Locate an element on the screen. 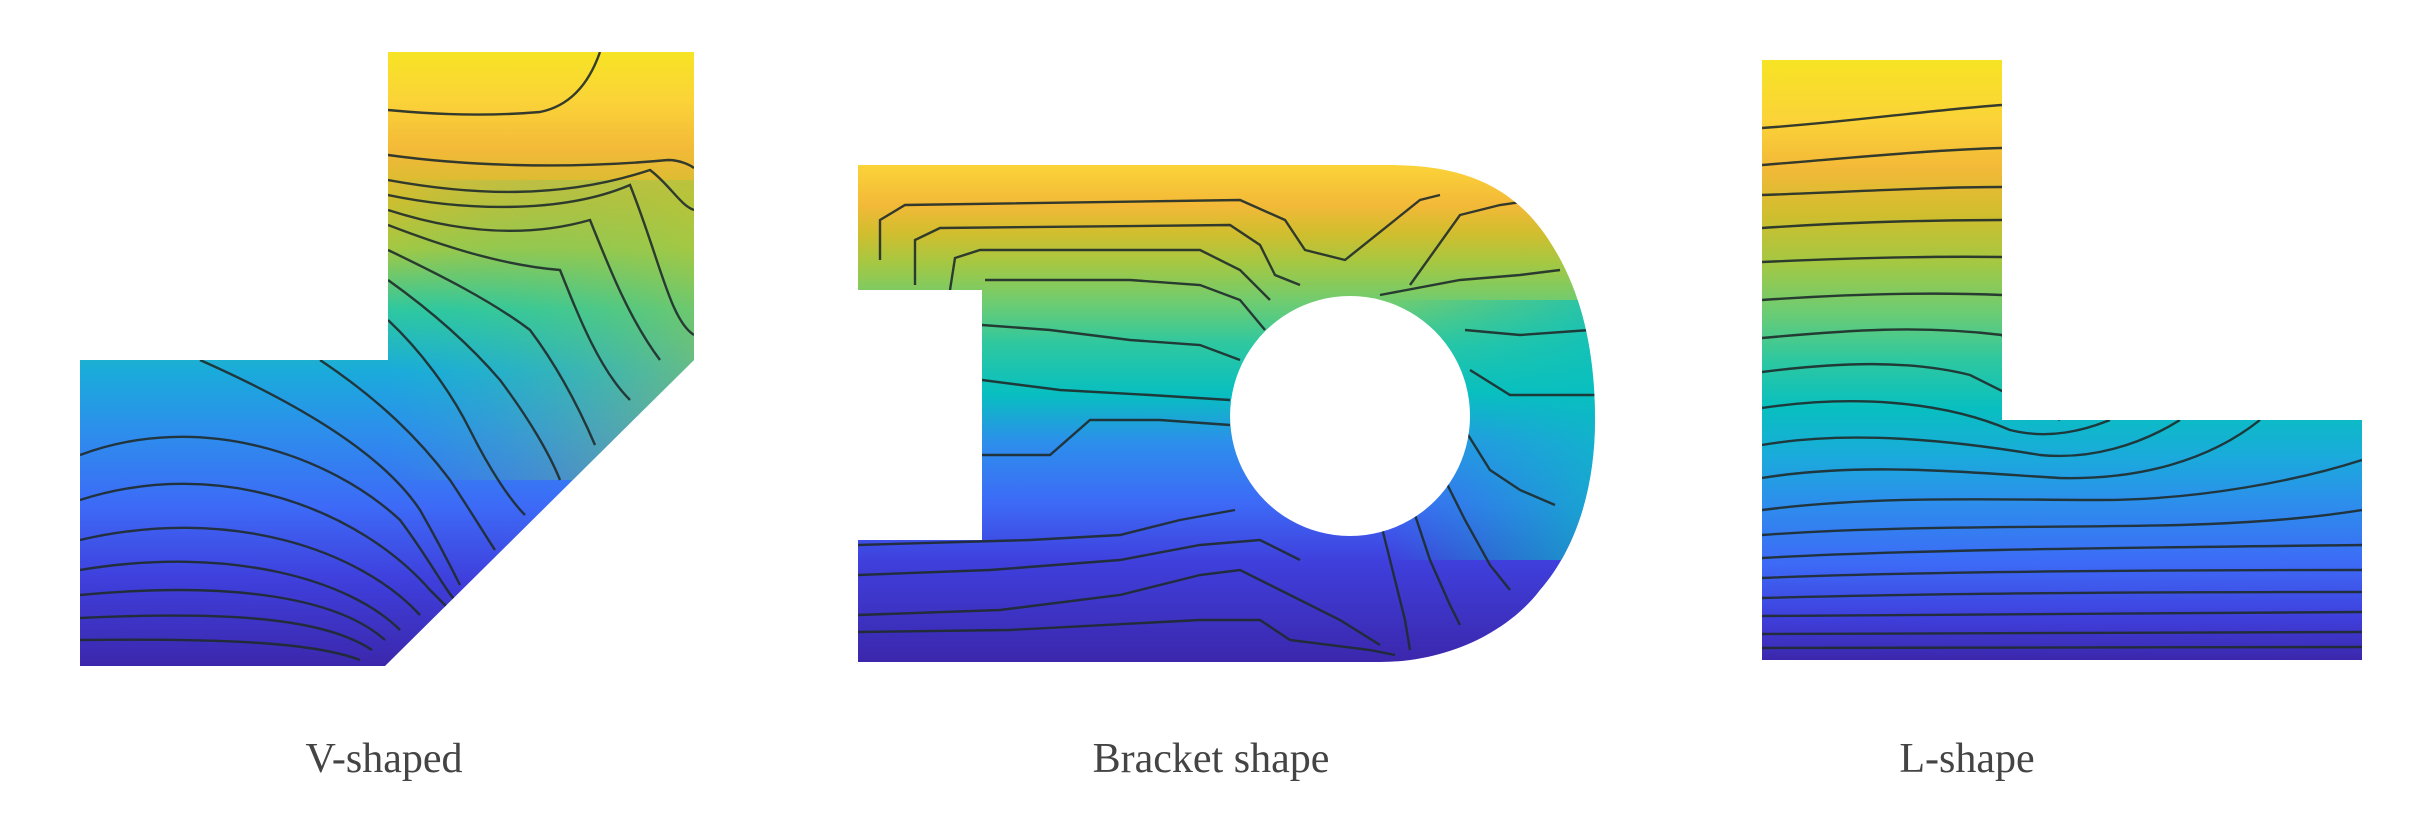 This screenshot has height=826, width=2422. caption-bracket-shape: Bracket shape is located at coordinates (1211, 759).